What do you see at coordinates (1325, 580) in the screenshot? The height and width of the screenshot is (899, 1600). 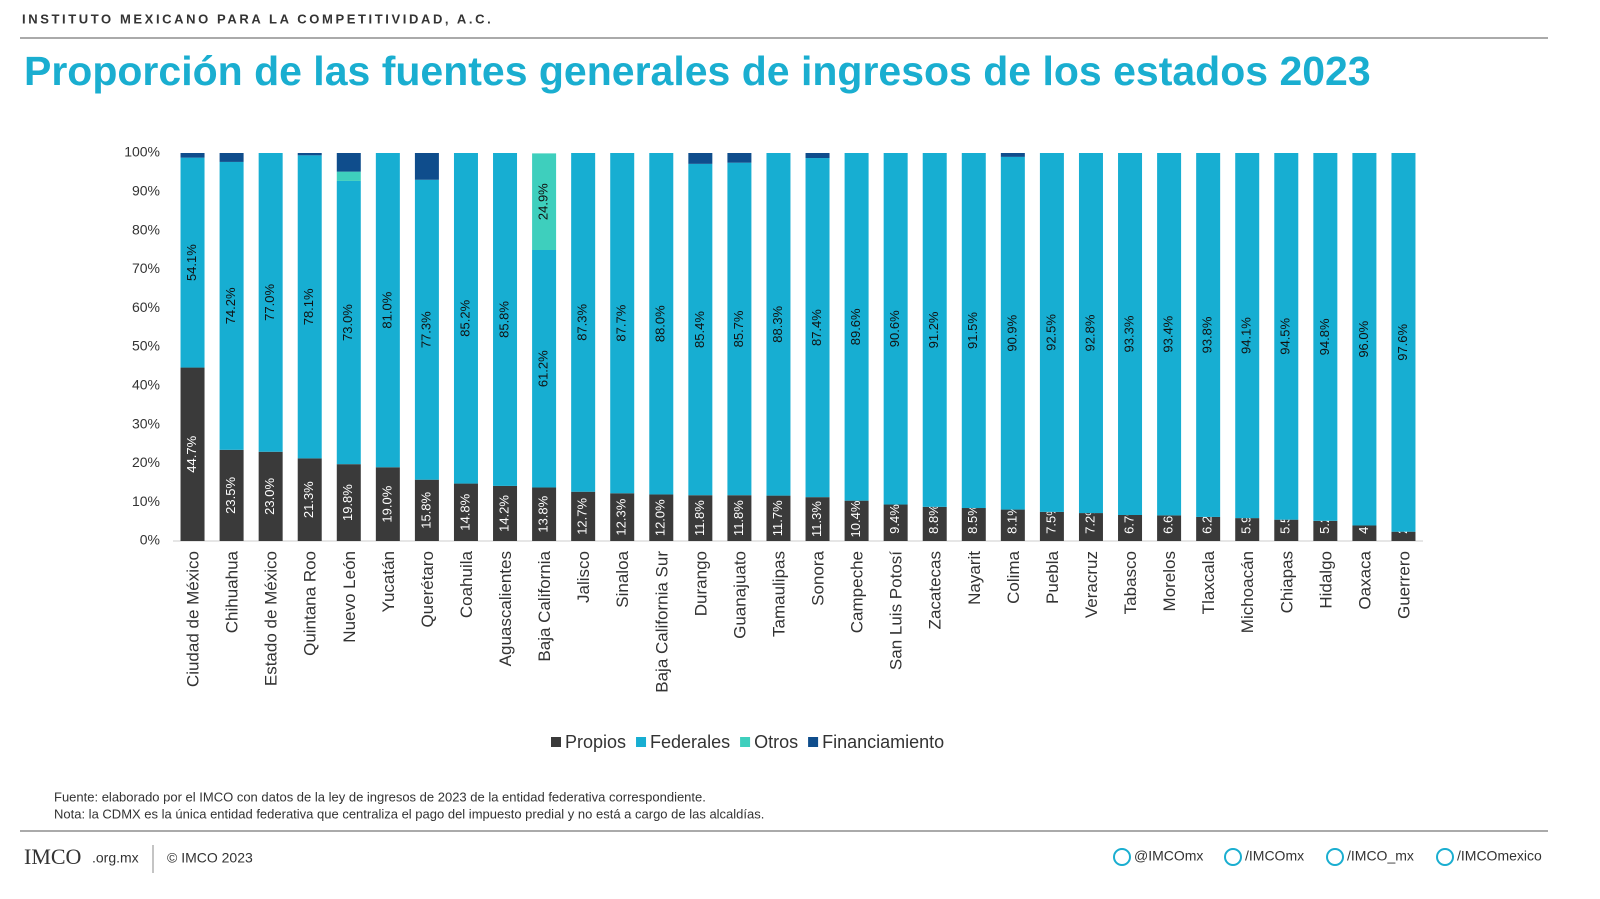 I see `x-tick-label: Hidalgo` at bounding box center [1325, 580].